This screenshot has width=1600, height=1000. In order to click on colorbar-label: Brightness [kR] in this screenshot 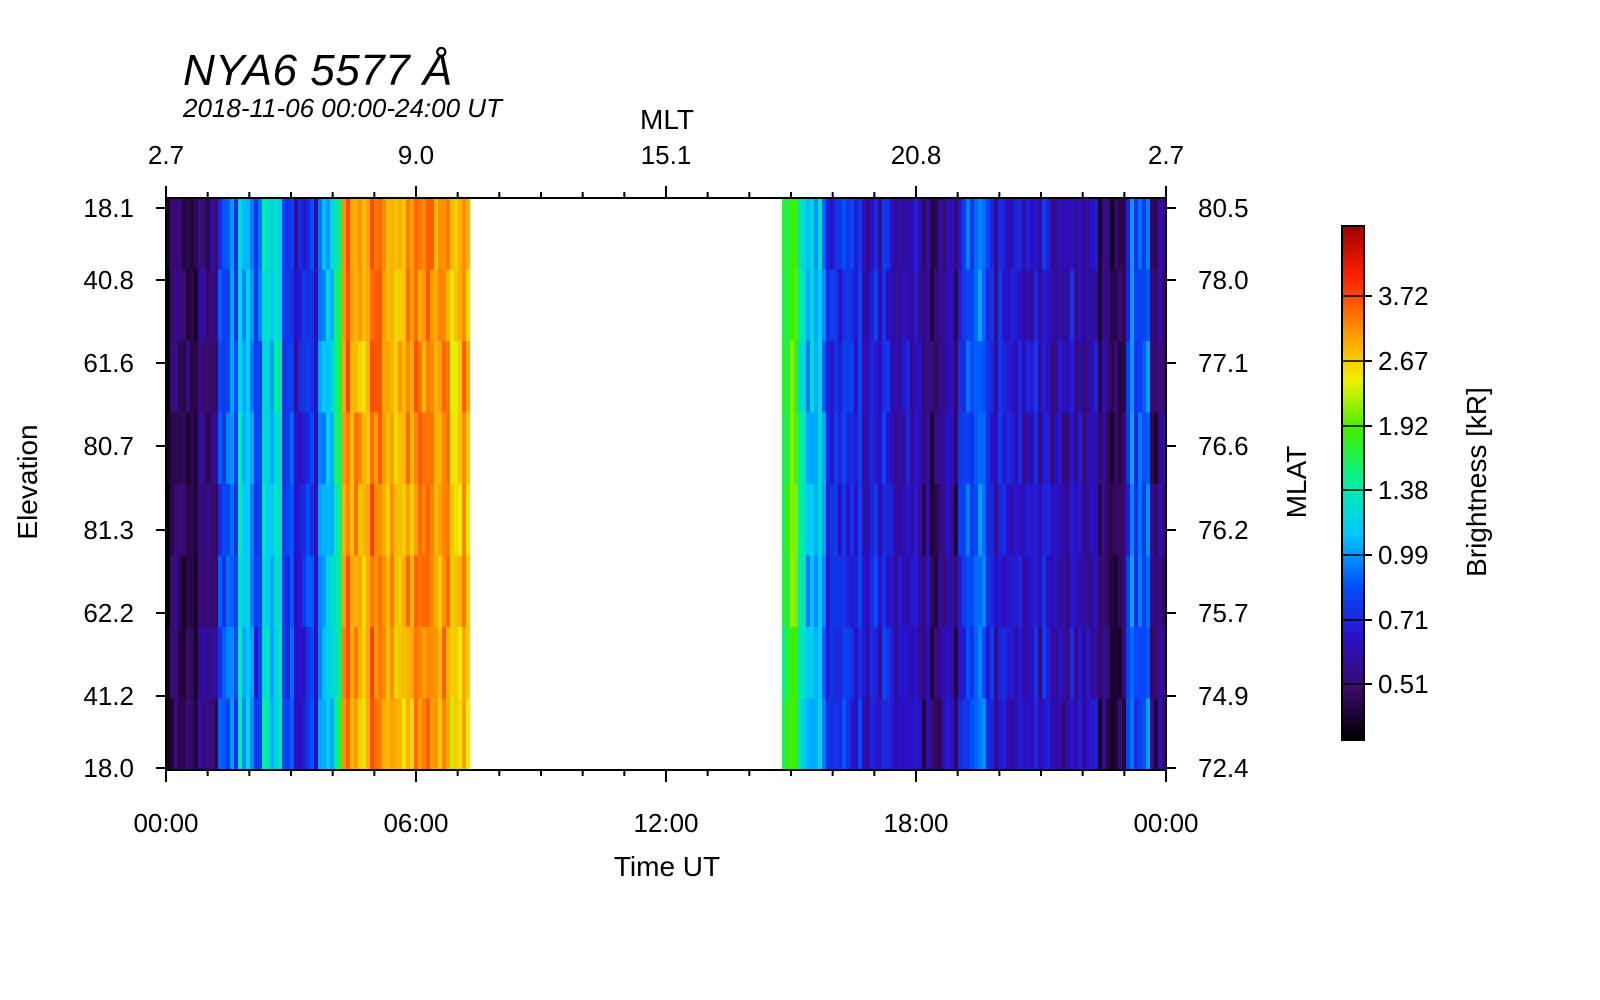, I will do `click(1476, 482)`.